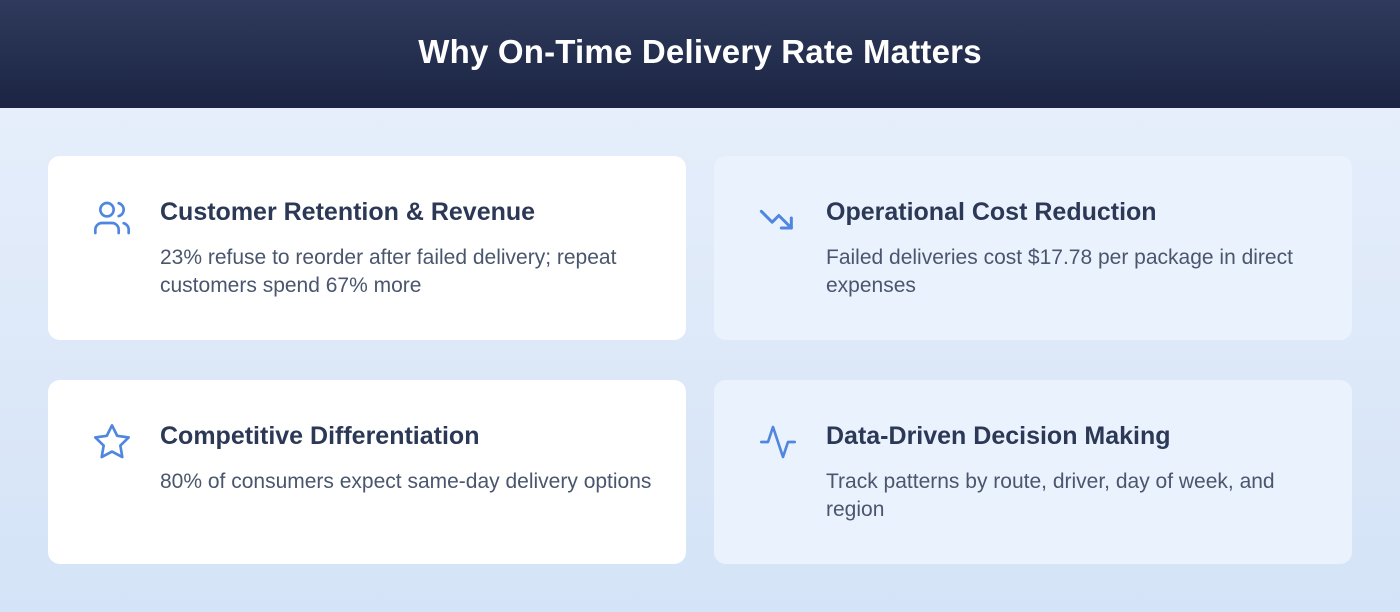 This screenshot has height=612, width=1400. I want to click on page-title: Why On-Time Delivery Rate Matters, so click(700, 51).